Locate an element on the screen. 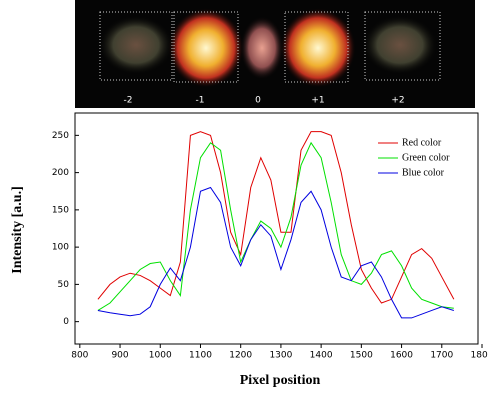 Image resolution: width=488 pixels, height=394 pixels. legend-label: Blue color is located at coordinates (423, 172).